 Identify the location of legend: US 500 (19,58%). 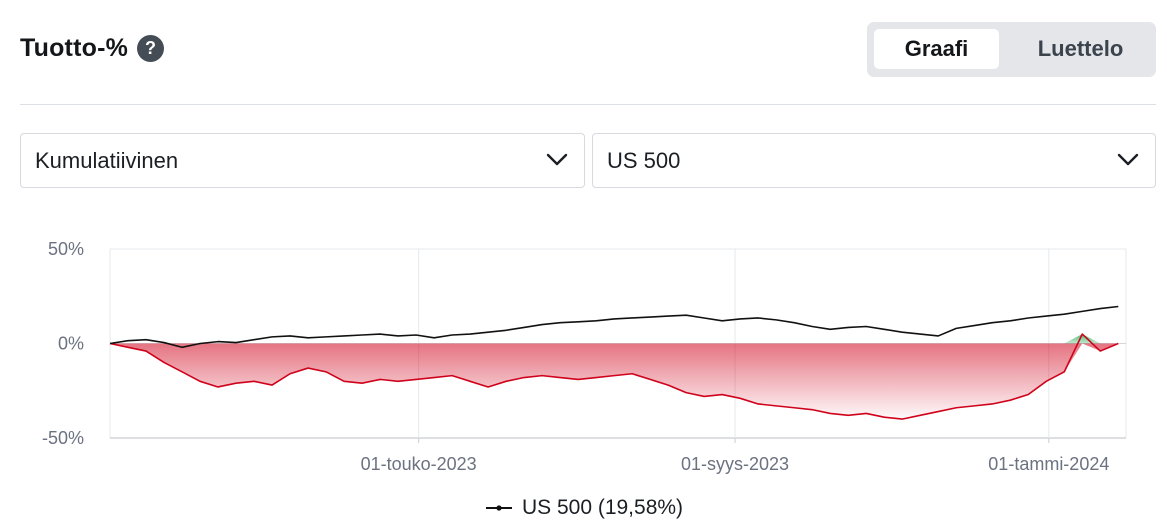
(583, 508).